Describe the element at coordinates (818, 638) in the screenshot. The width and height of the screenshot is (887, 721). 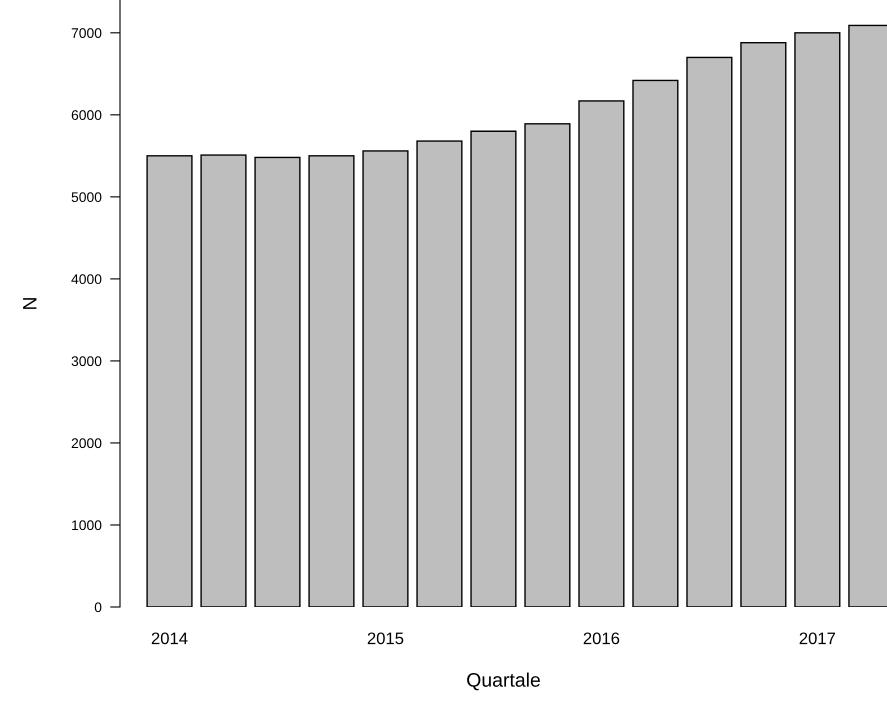
I see `x-tick-label: 2017` at that location.